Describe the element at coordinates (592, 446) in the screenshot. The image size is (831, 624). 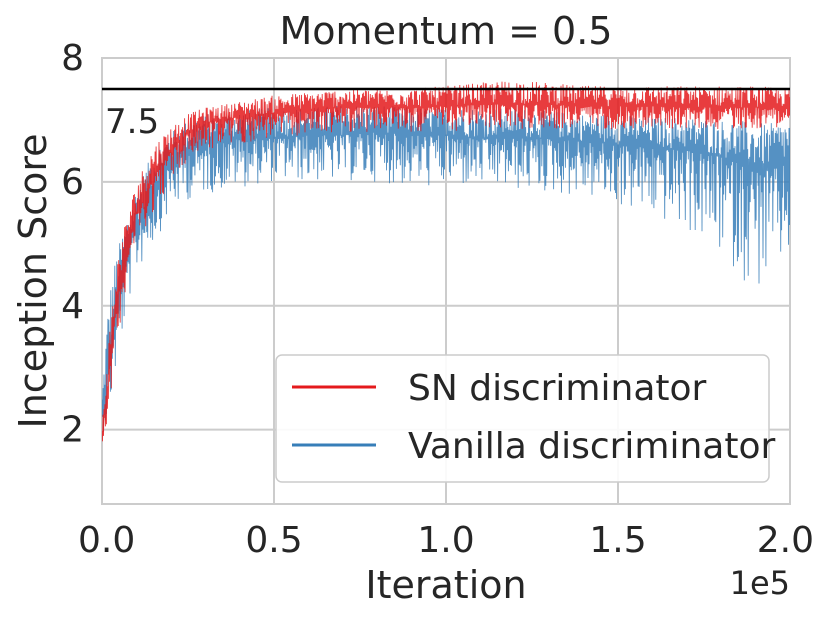
I see `legend-label-vanilla: Vanilla discriminator` at that location.